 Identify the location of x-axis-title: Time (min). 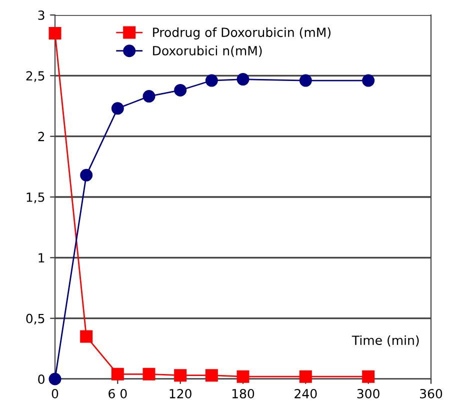
(385, 340).